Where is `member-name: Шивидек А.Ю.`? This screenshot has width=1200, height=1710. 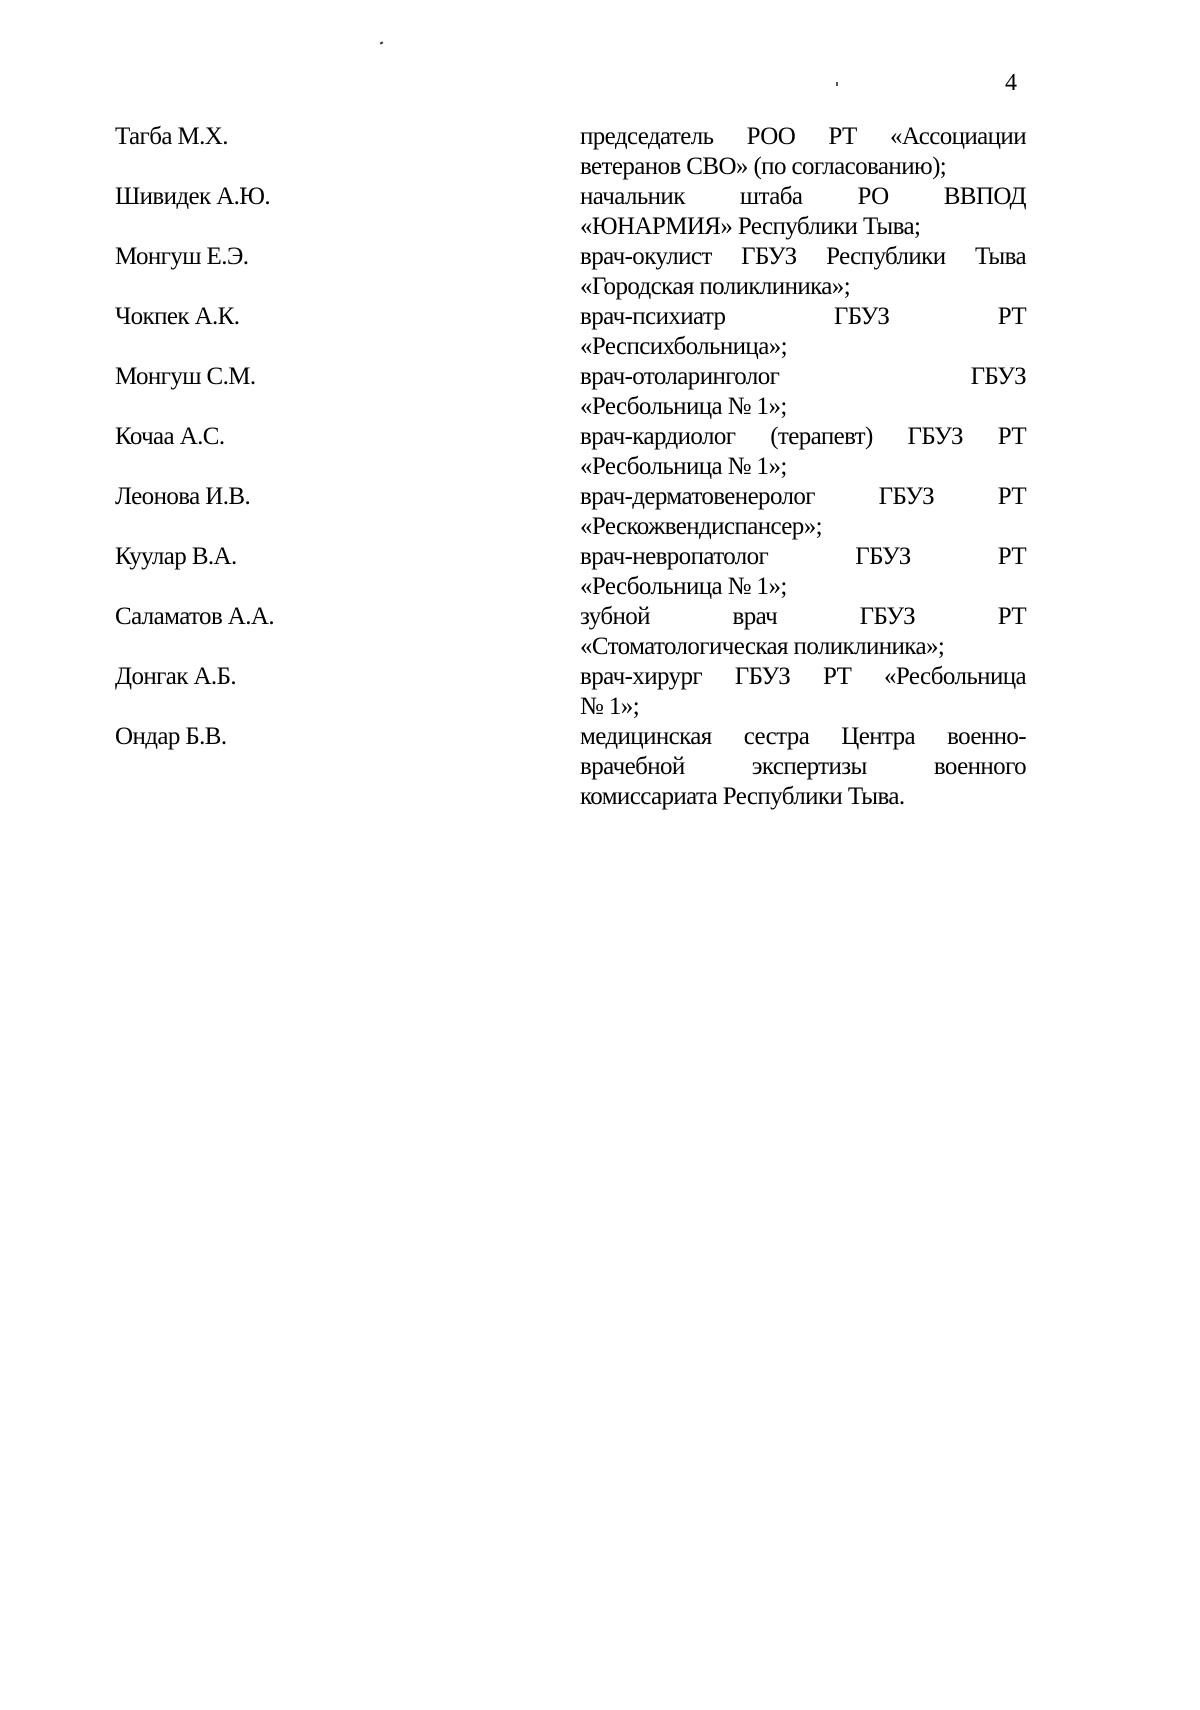
member-name: Шивидек А.Ю. is located at coordinates (193, 196).